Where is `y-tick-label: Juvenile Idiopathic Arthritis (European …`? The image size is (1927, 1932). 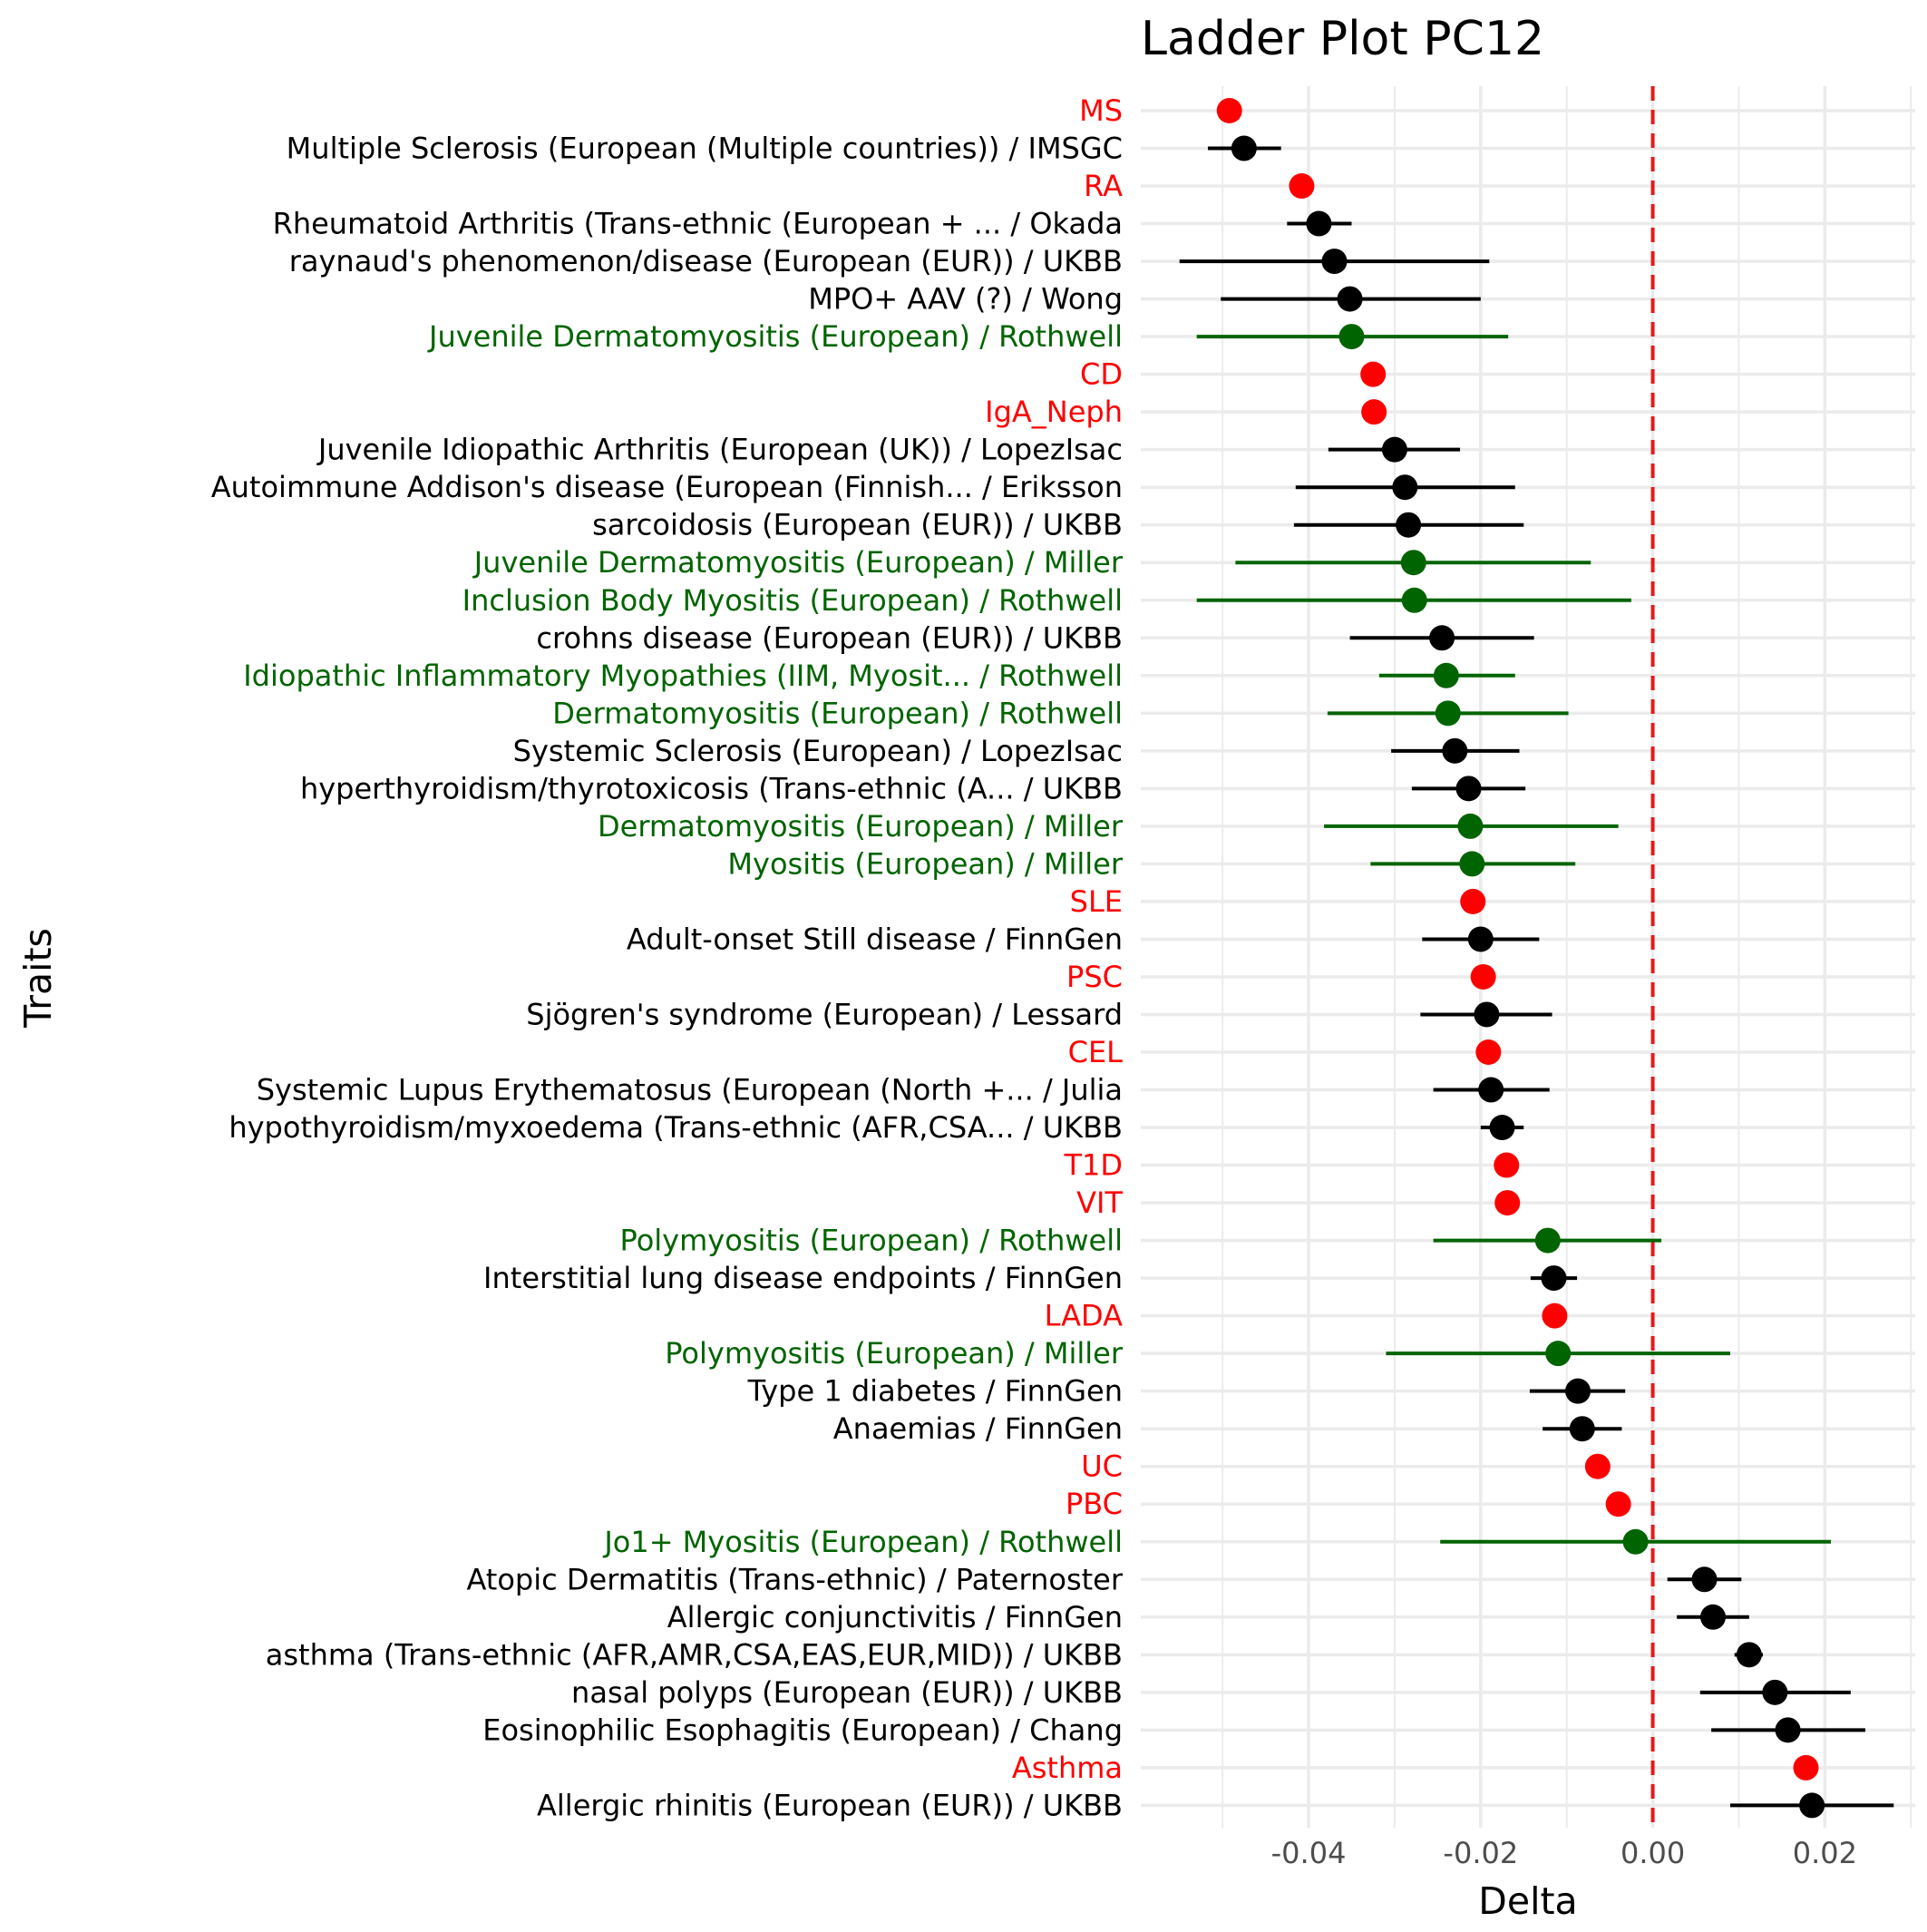 y-tick-label: Juvenile Idiopathic Arthritis (European … is located at coordinates (719, 450).